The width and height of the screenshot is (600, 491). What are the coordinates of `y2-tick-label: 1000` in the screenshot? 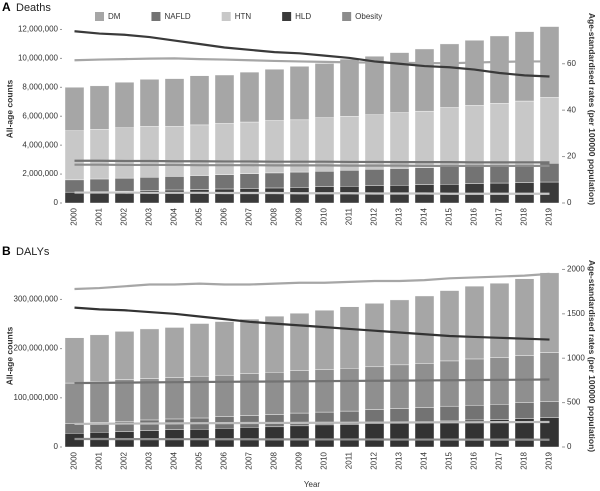 It's located at (576, 357).